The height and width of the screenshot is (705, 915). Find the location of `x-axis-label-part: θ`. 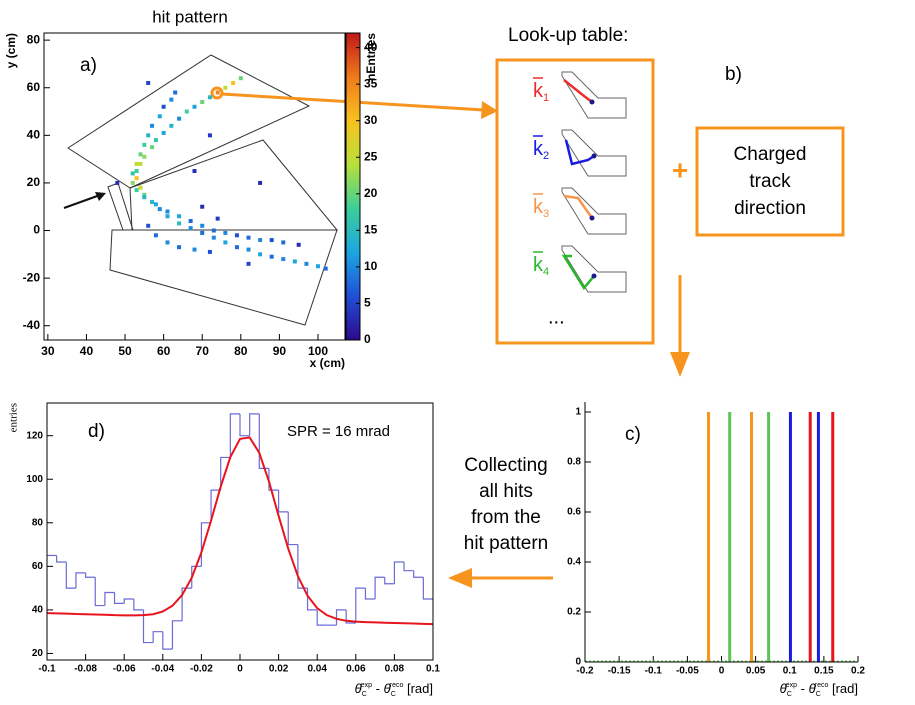

x-axis-label-part: θ is located at coordinates (812, 688).